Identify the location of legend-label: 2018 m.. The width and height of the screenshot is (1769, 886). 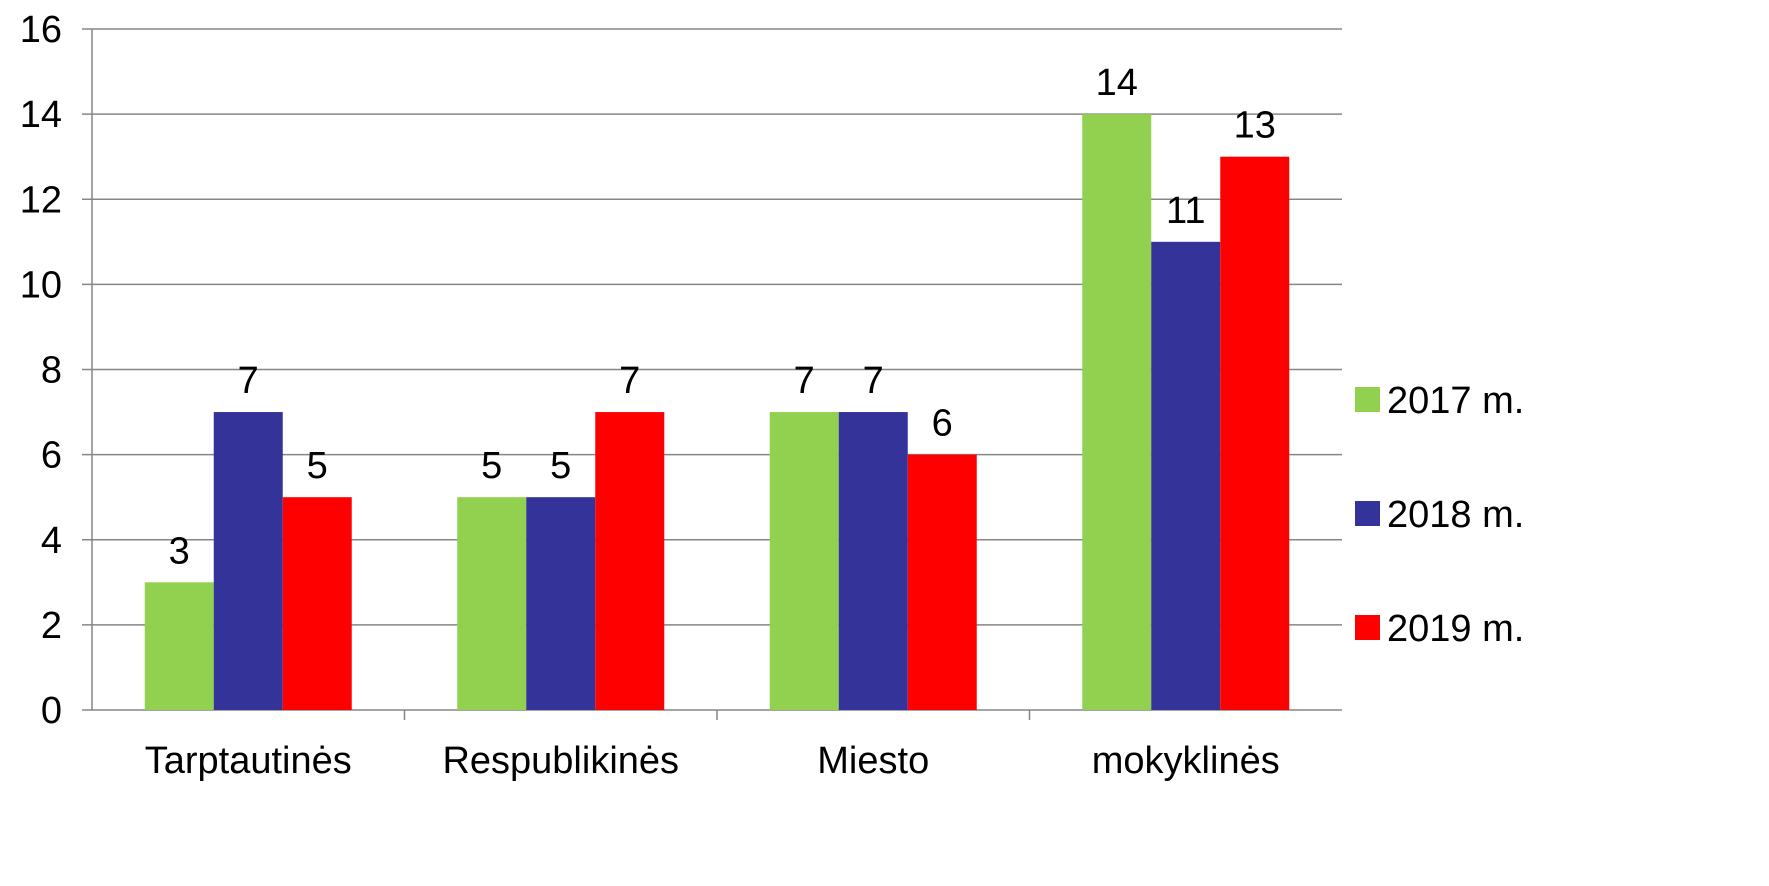
(1455, 515).